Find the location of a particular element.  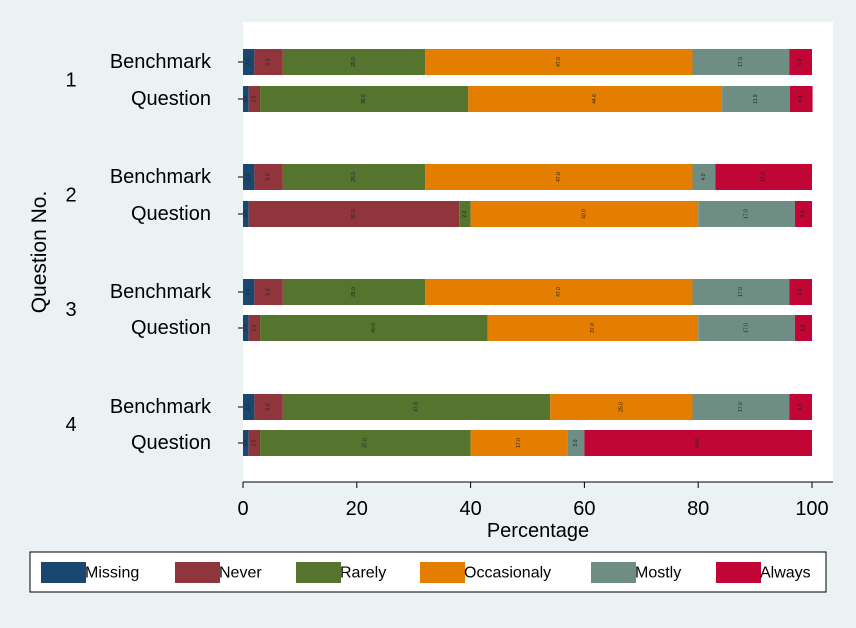

legend-swatch-always is located at coordinates (738, 572).